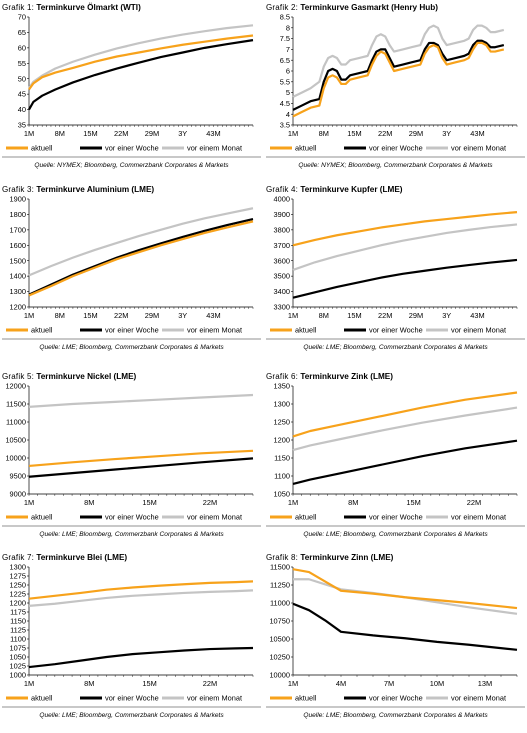  I want to click on y-tick-label: 6, so click(288, 71).